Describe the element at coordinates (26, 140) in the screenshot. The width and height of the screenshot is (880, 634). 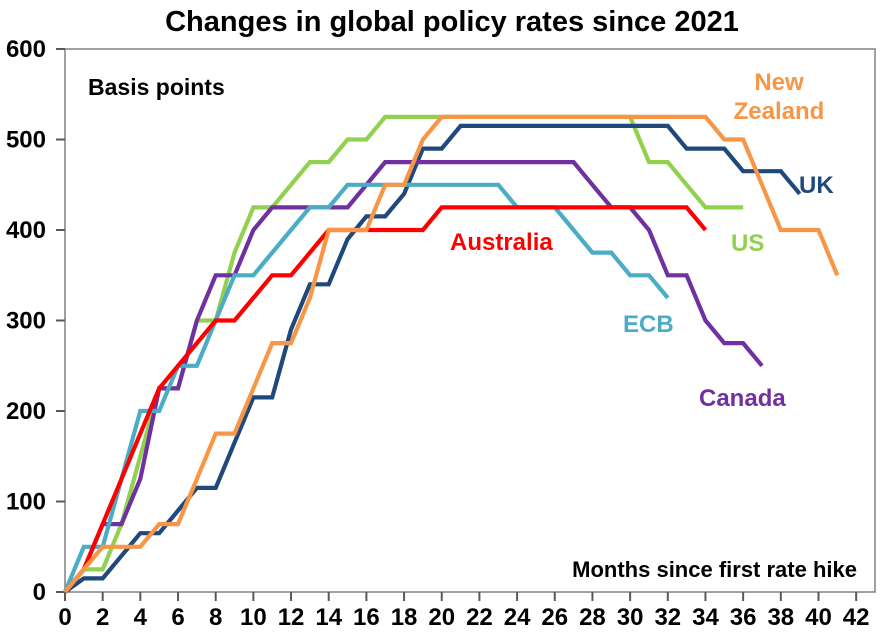
I see `y-tick-label-500: 500` at that location.